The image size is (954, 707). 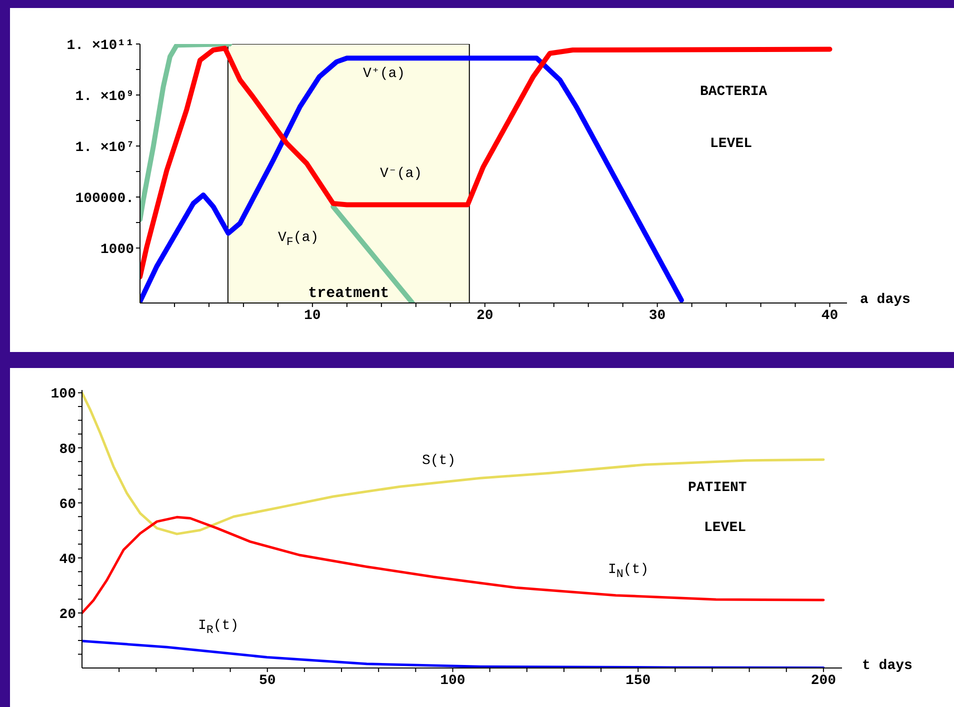 I want to click on y-tick-label: 1. ×10⁷, so click(x=104, y=148).